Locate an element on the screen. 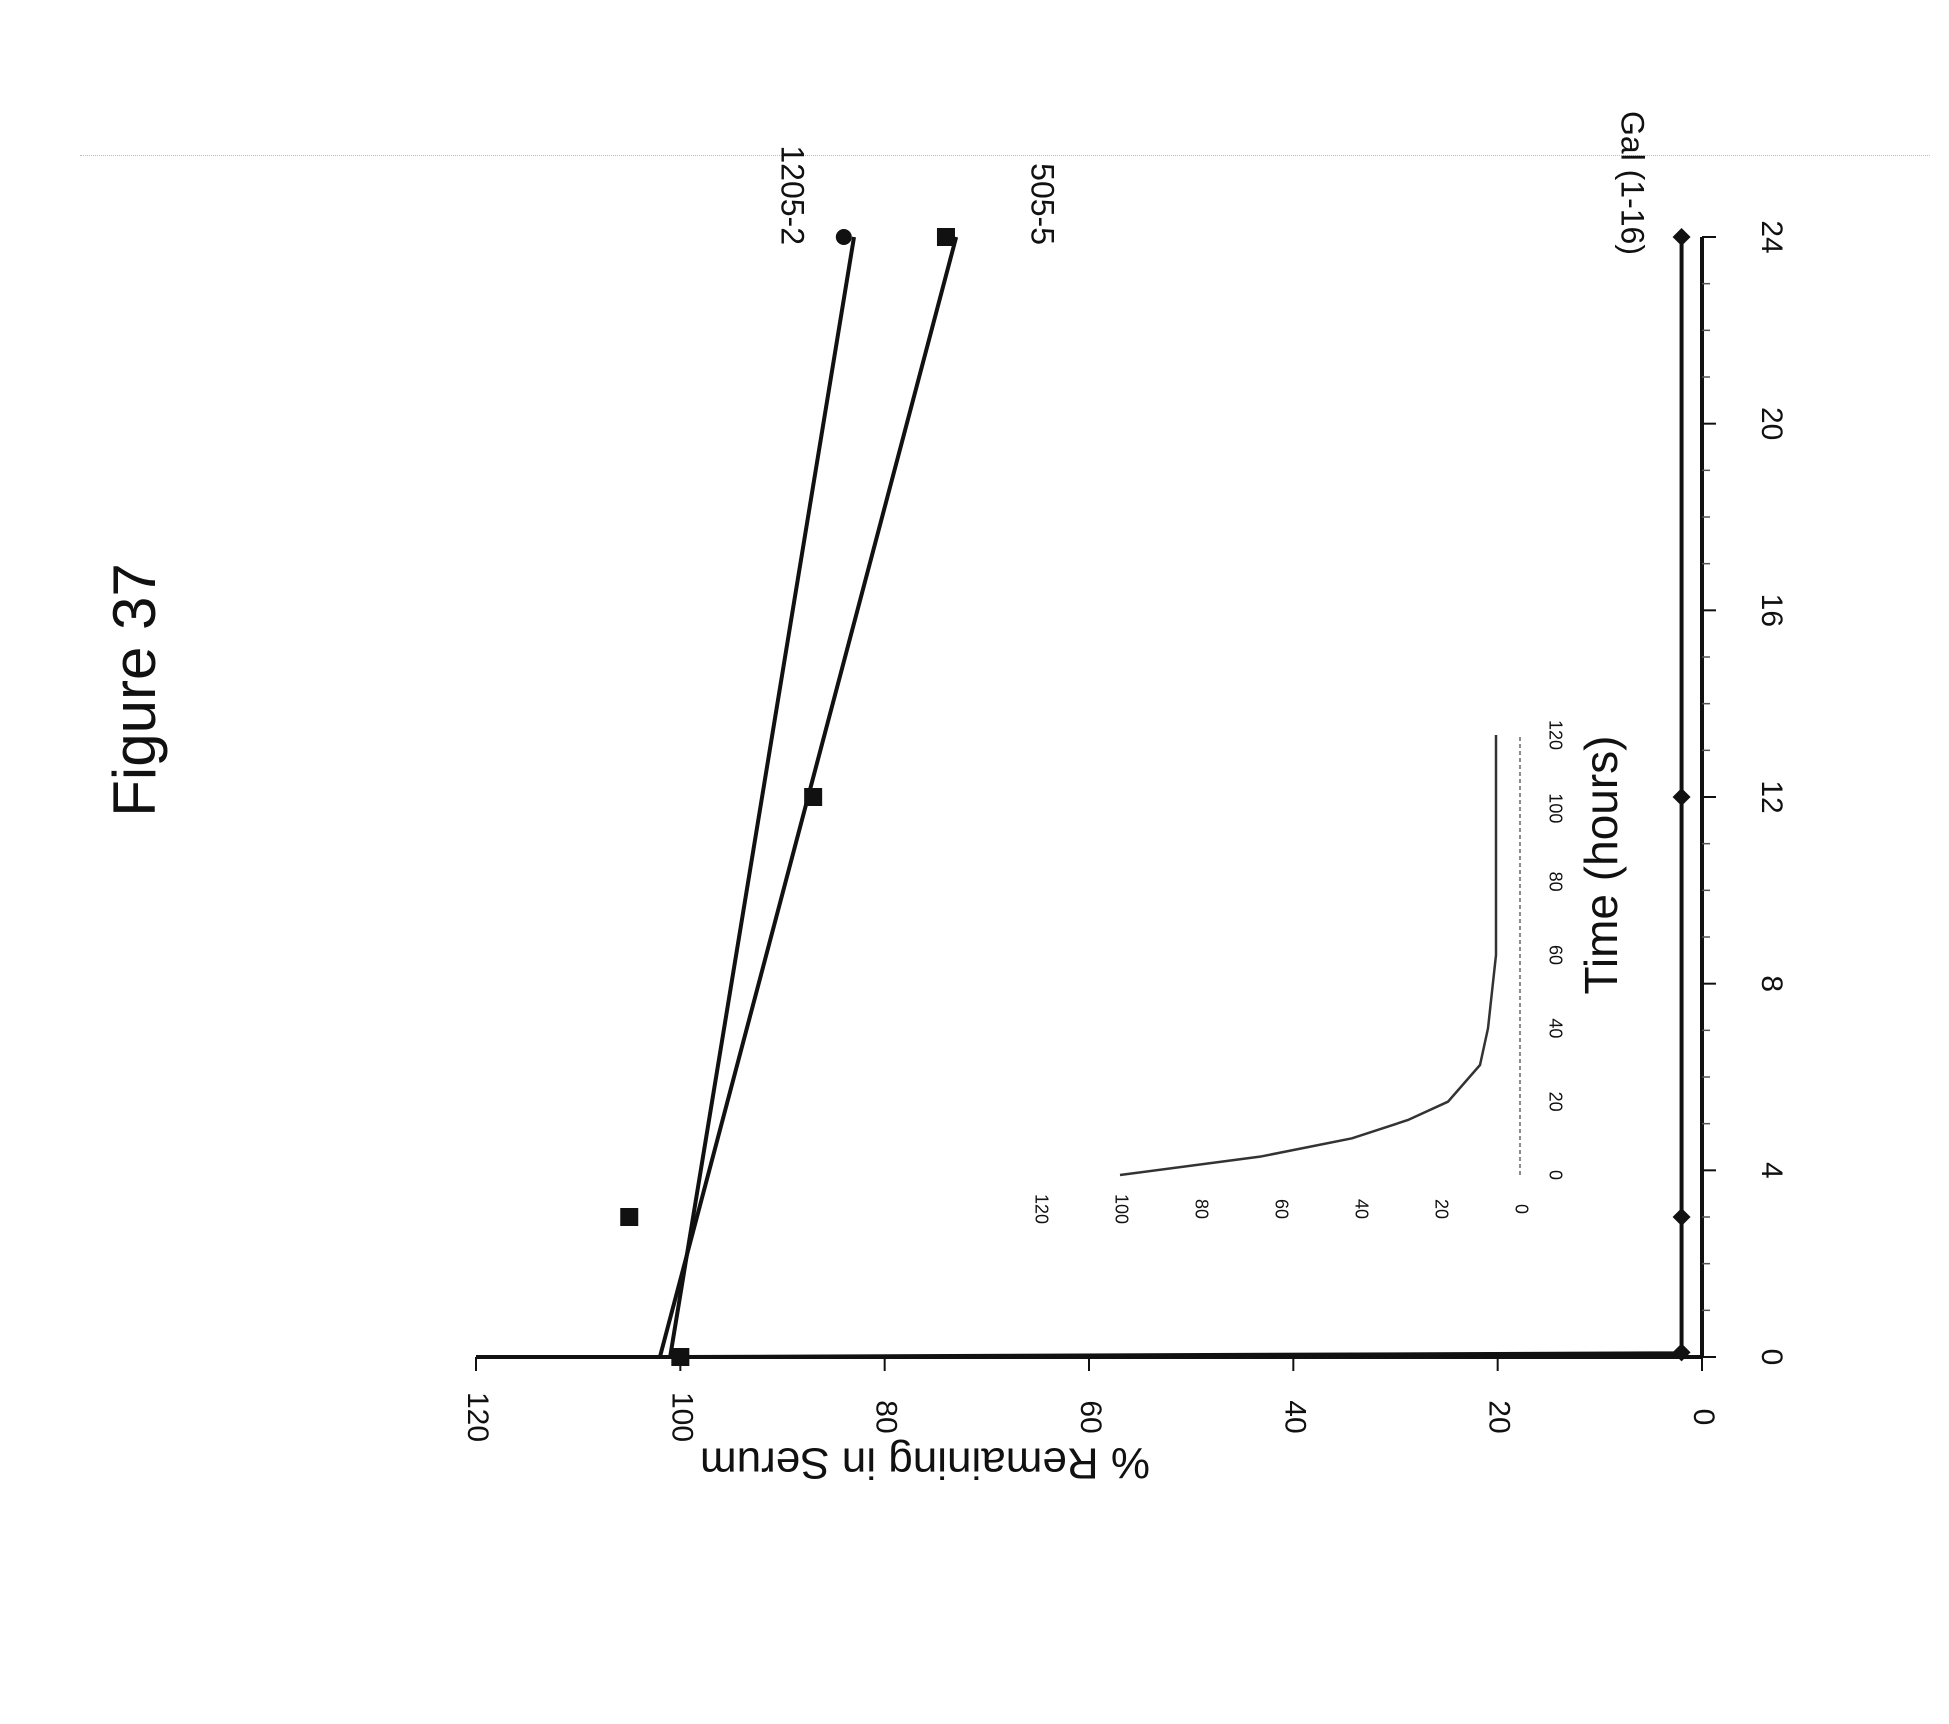  inset-y-tick-label: 100 is located at coordinates (1121, 1209).